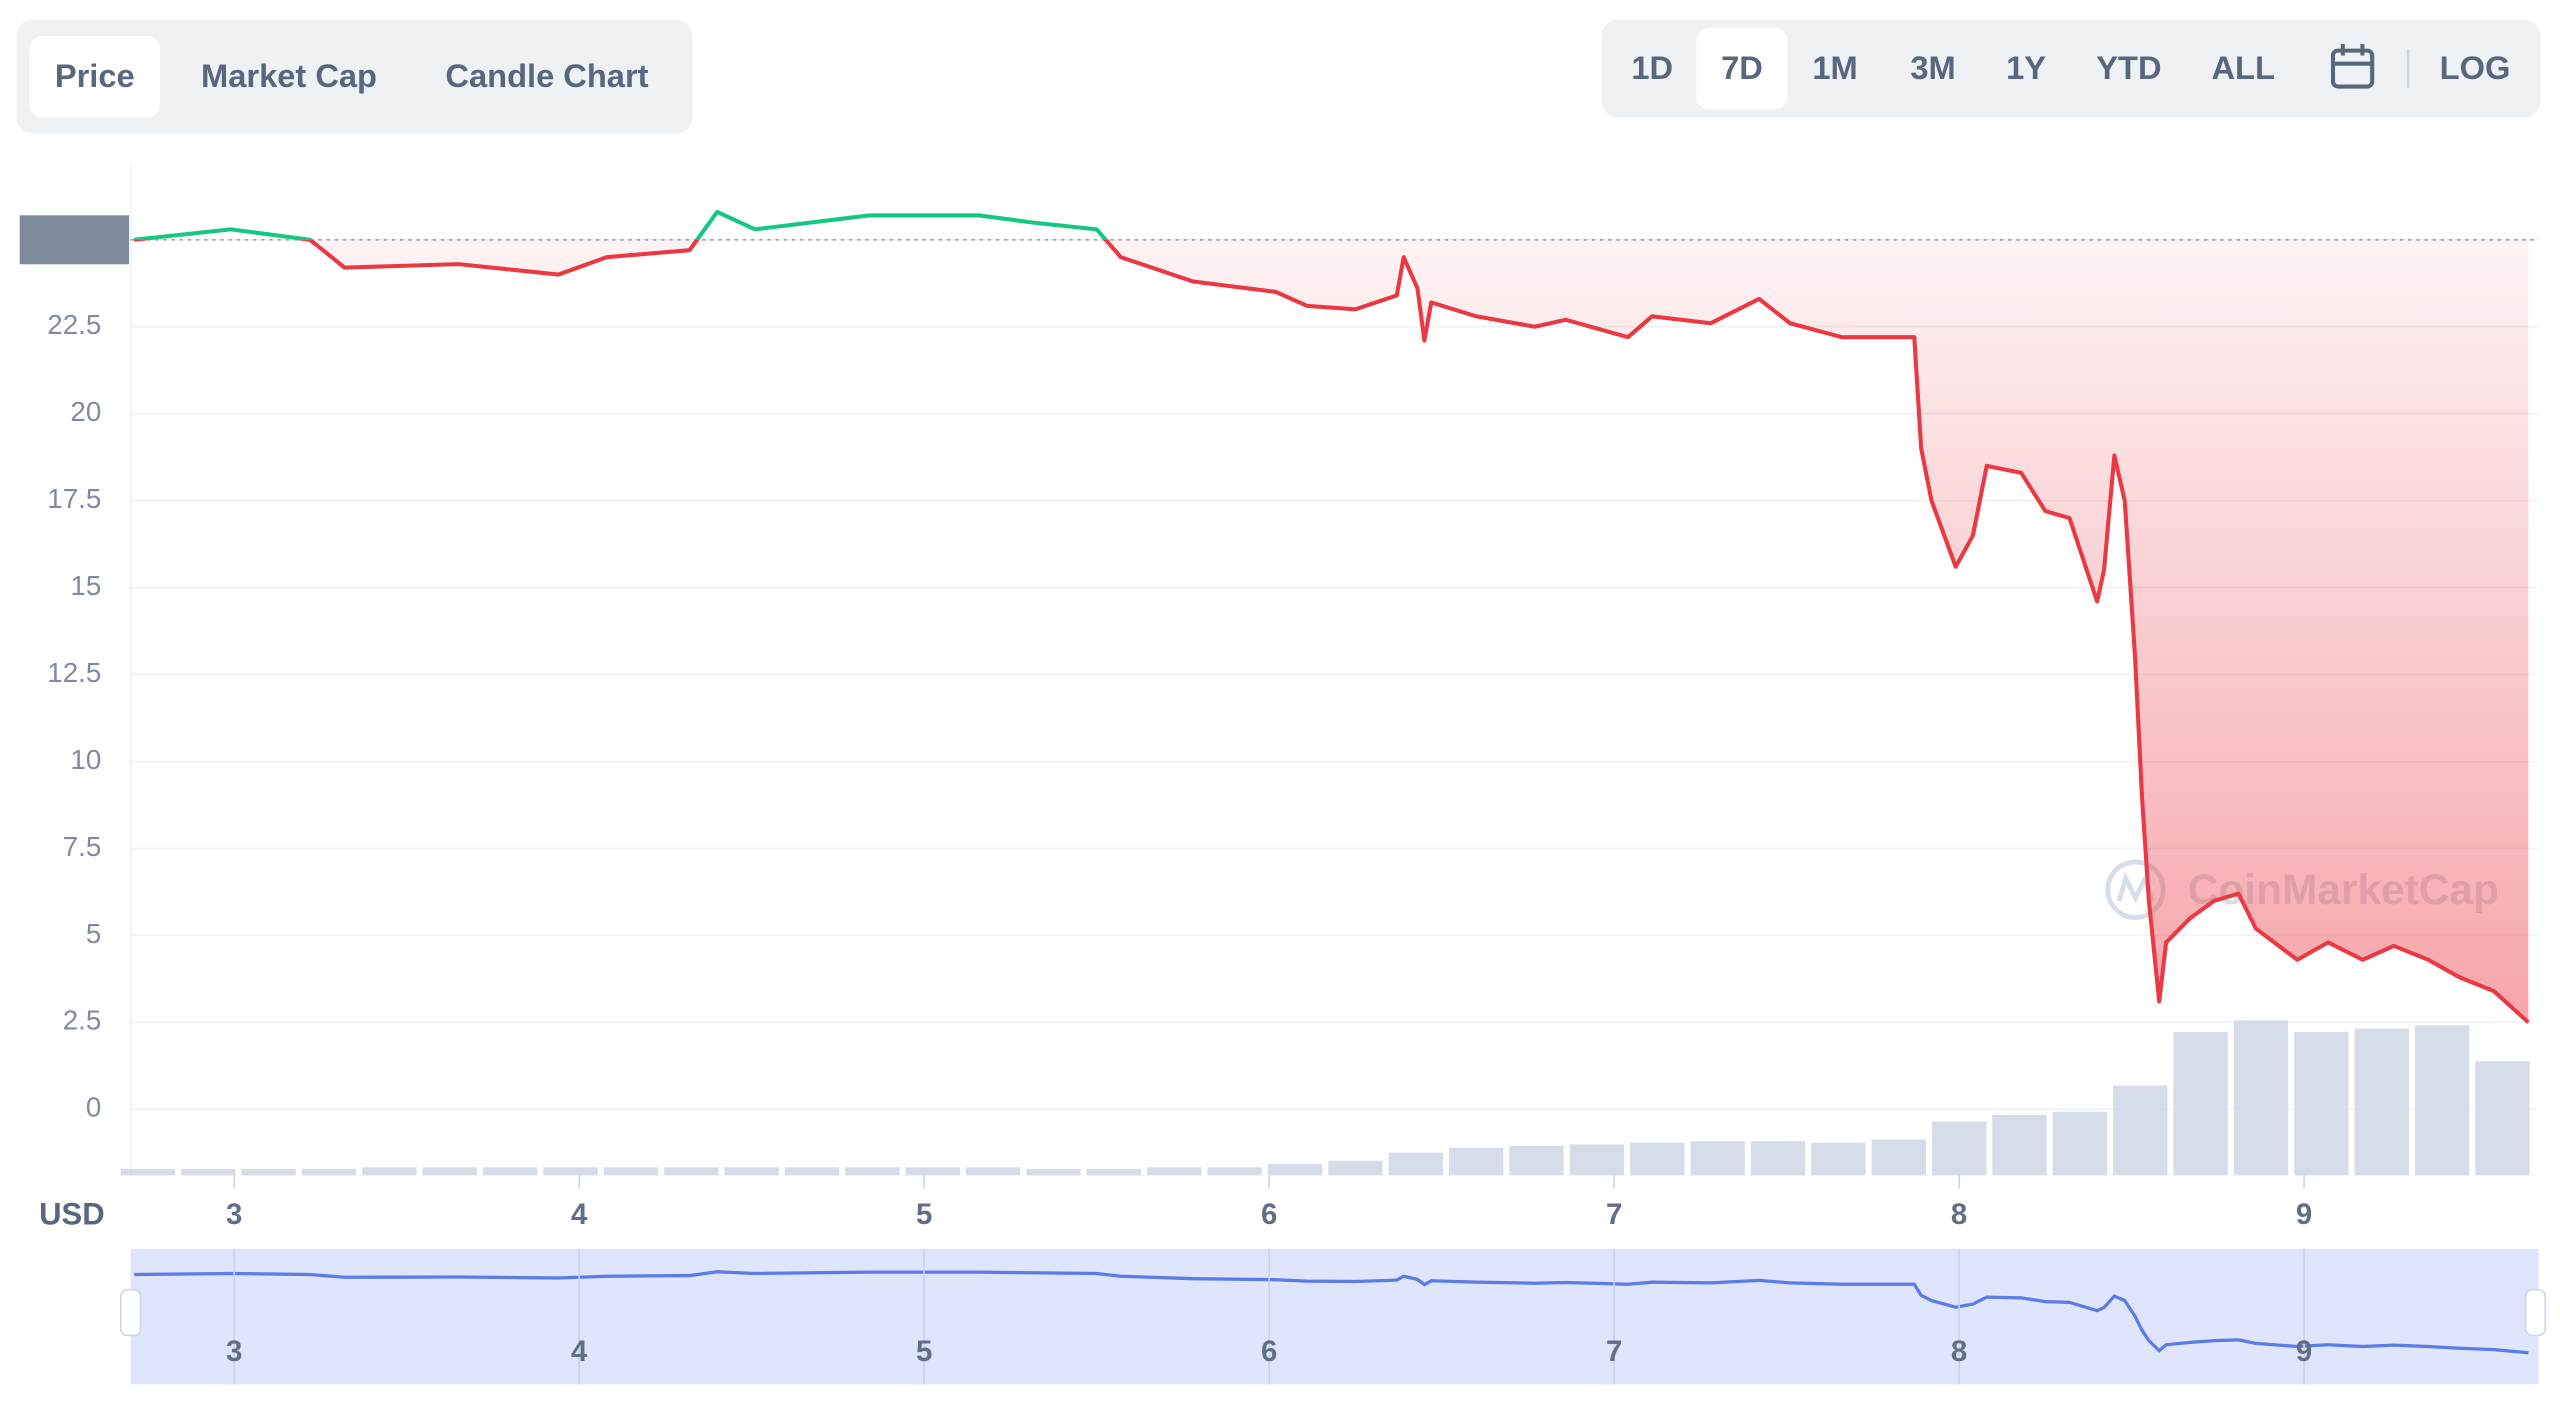  Describe the element at coordinates (924, 1351) in the screenshot. I see `navigator-tick-label: 5` at that location.